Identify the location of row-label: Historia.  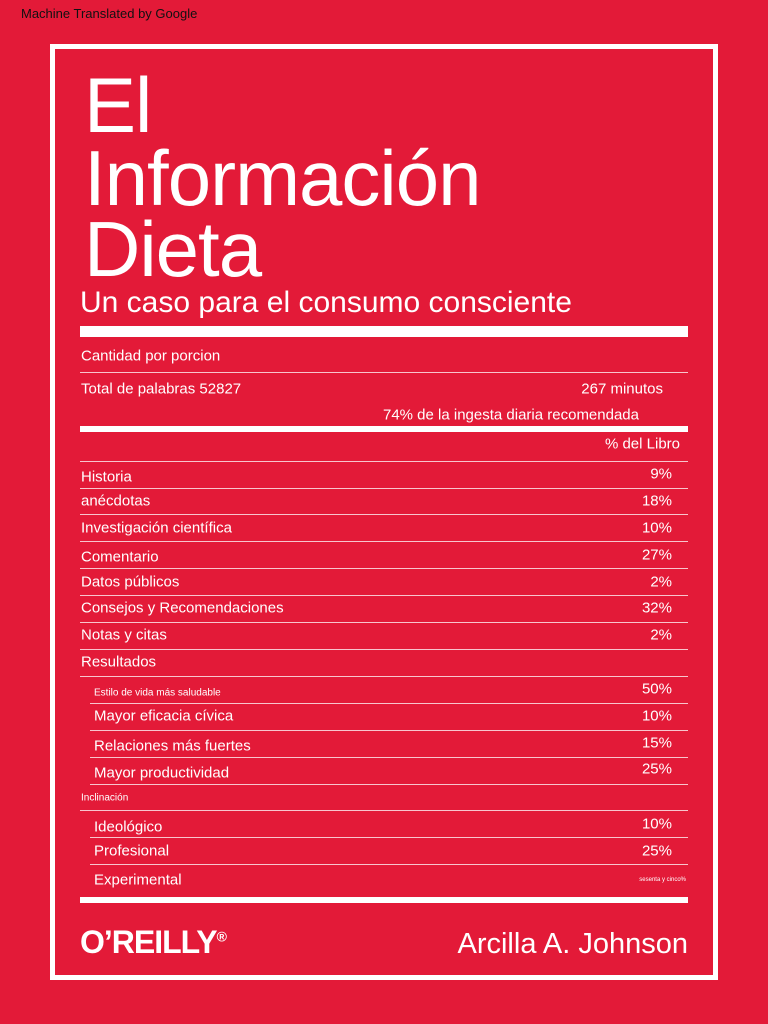
(106, 477).